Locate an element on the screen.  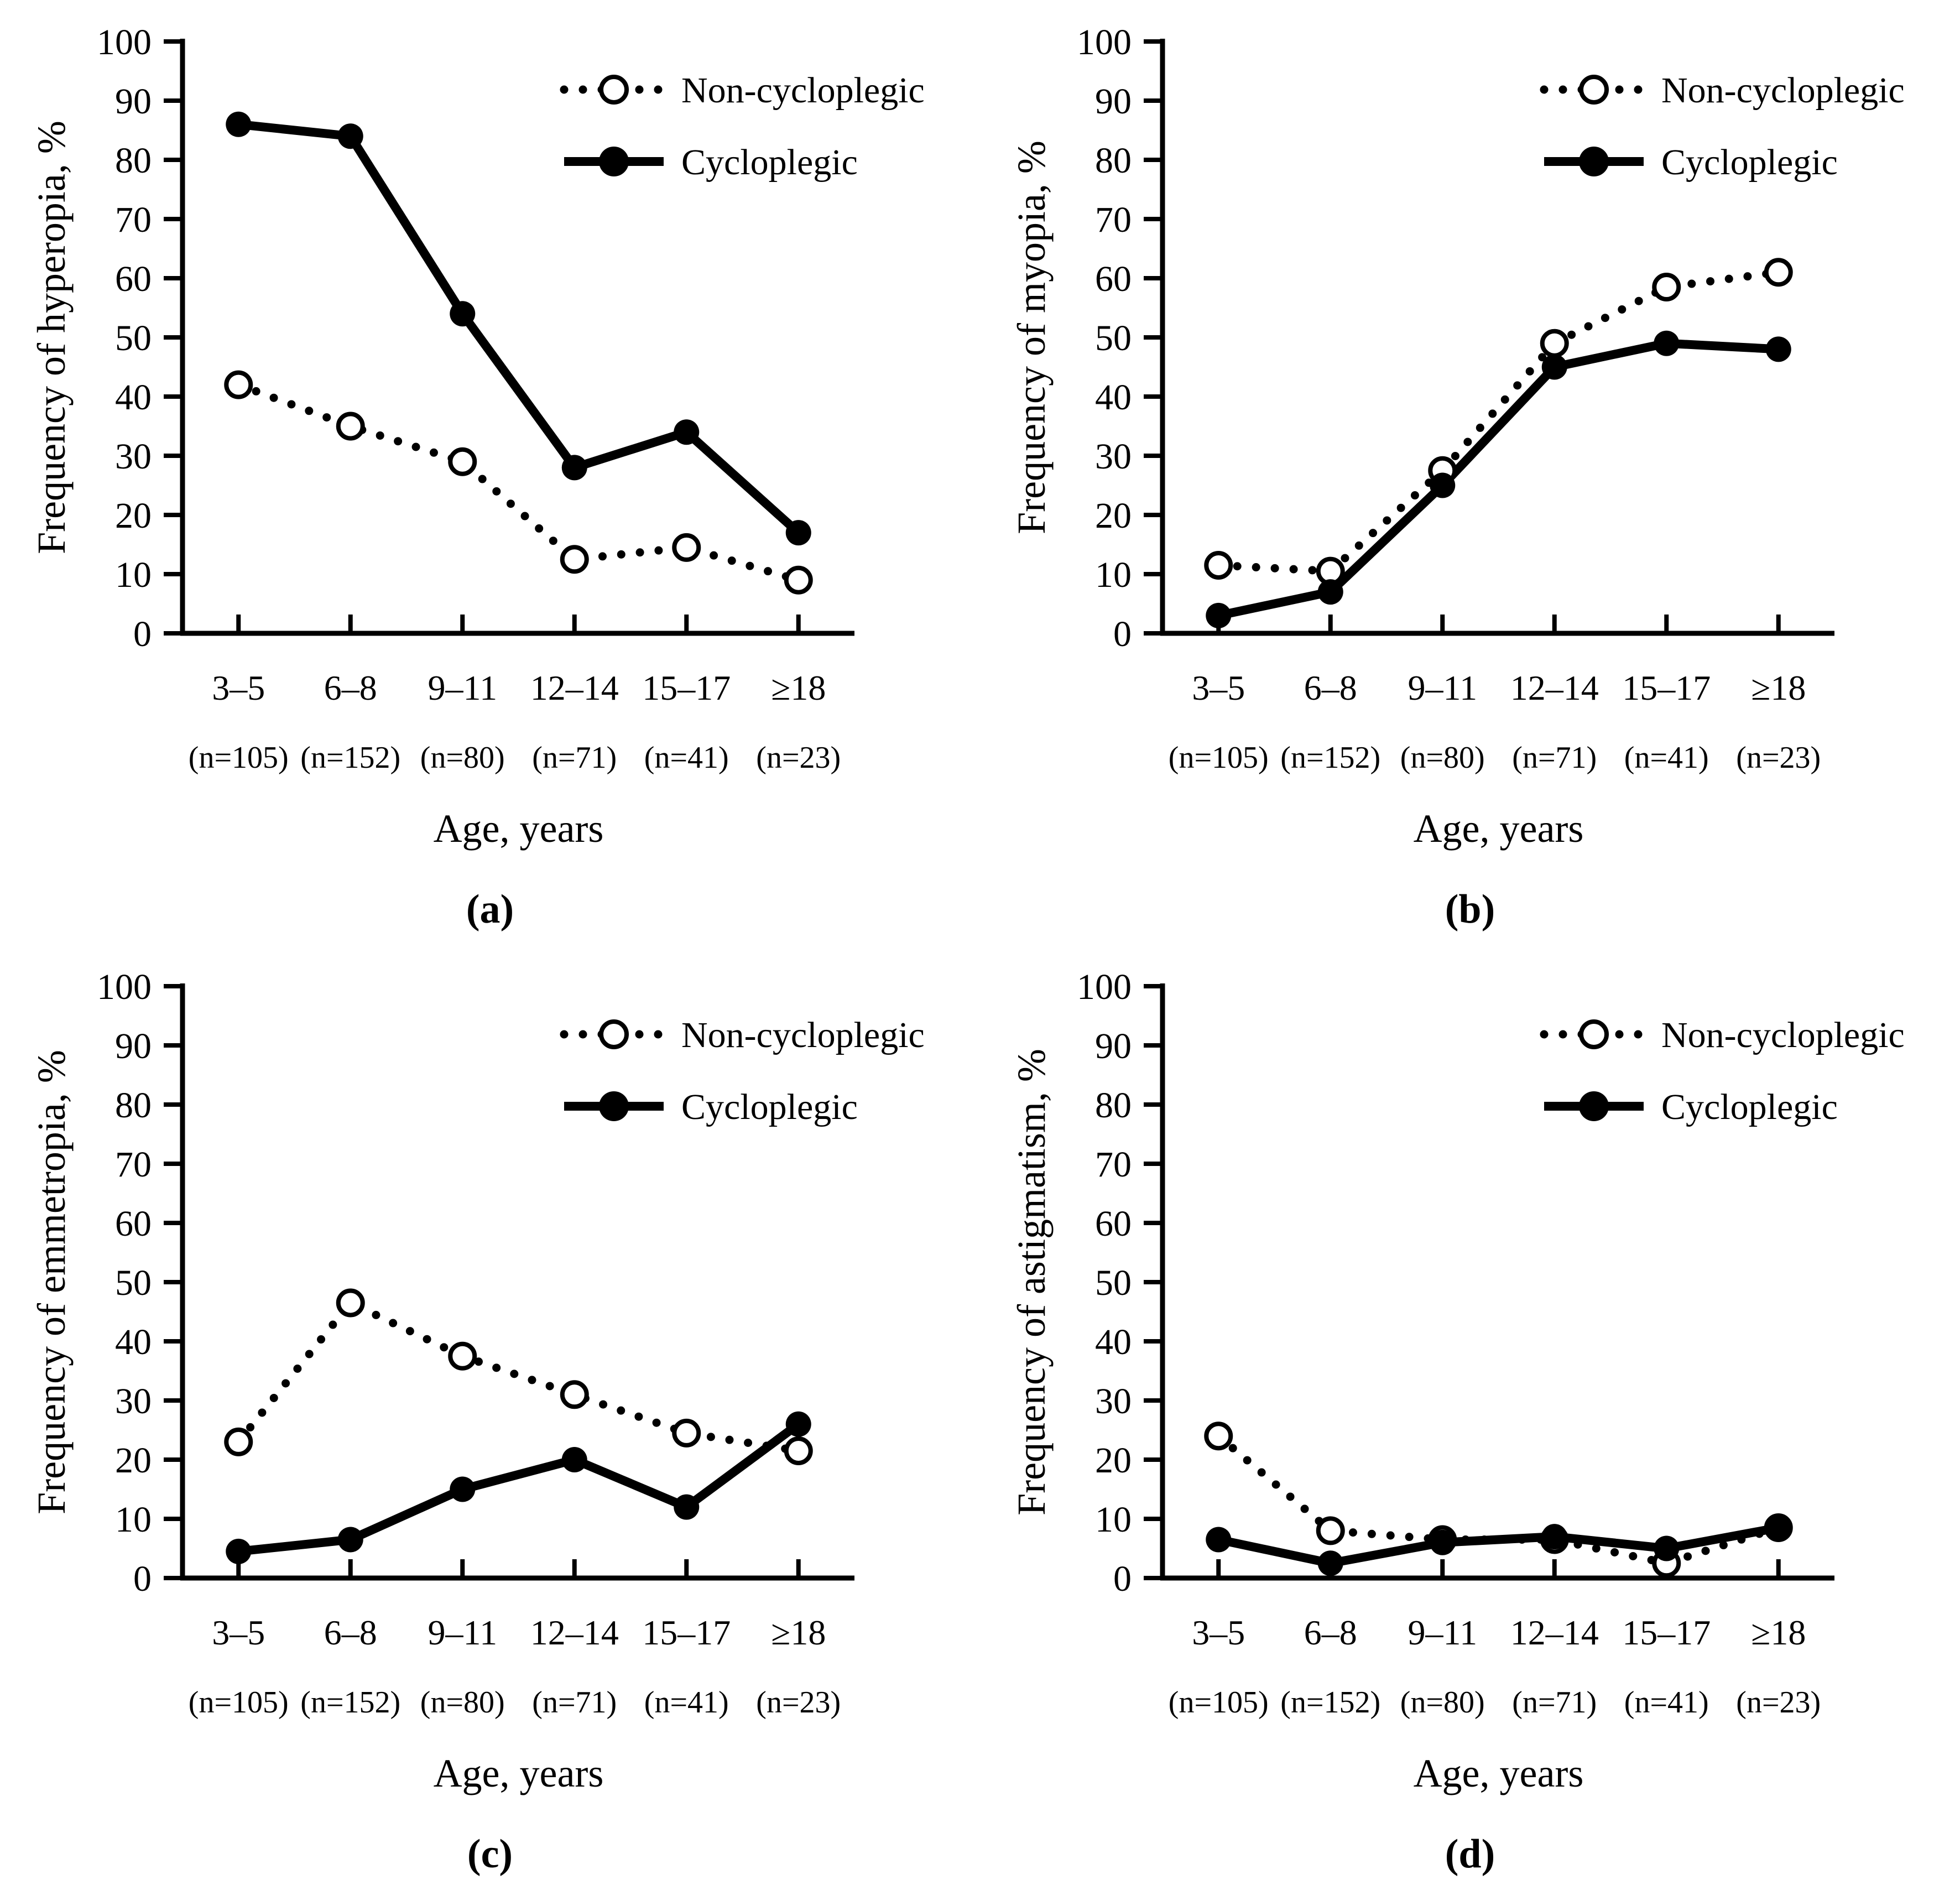
panel-letter: (b) is located at coordinates (1470, 909).